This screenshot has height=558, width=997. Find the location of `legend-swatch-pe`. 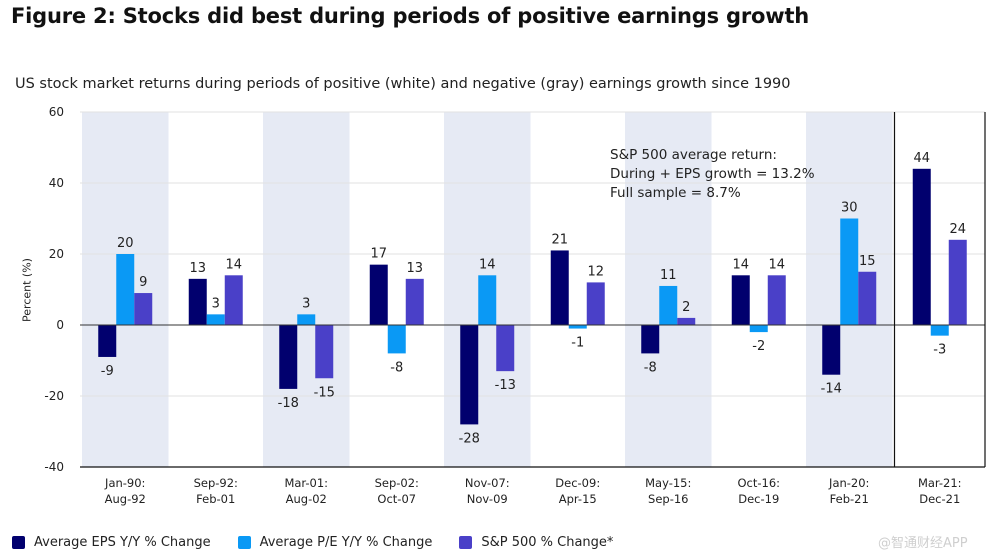

legend-swatch-pe is located at coordinates (244, 542).